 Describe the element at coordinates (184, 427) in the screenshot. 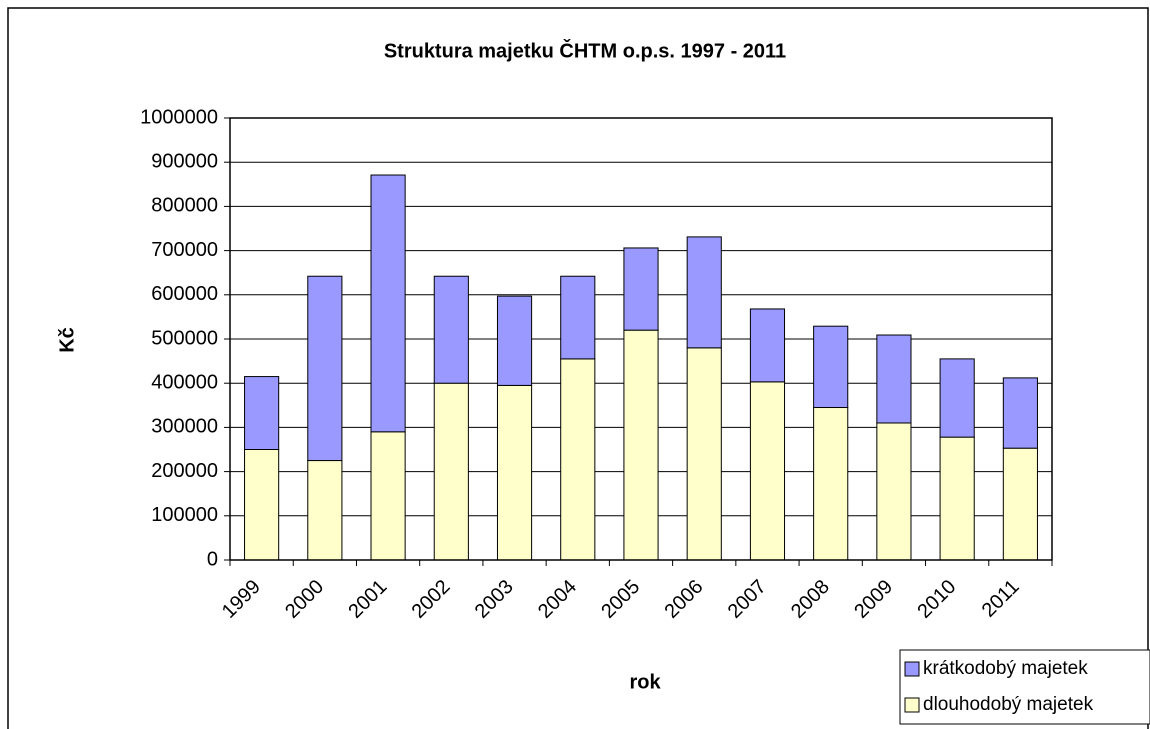

I see `y-tick-label: 300000` at that location.